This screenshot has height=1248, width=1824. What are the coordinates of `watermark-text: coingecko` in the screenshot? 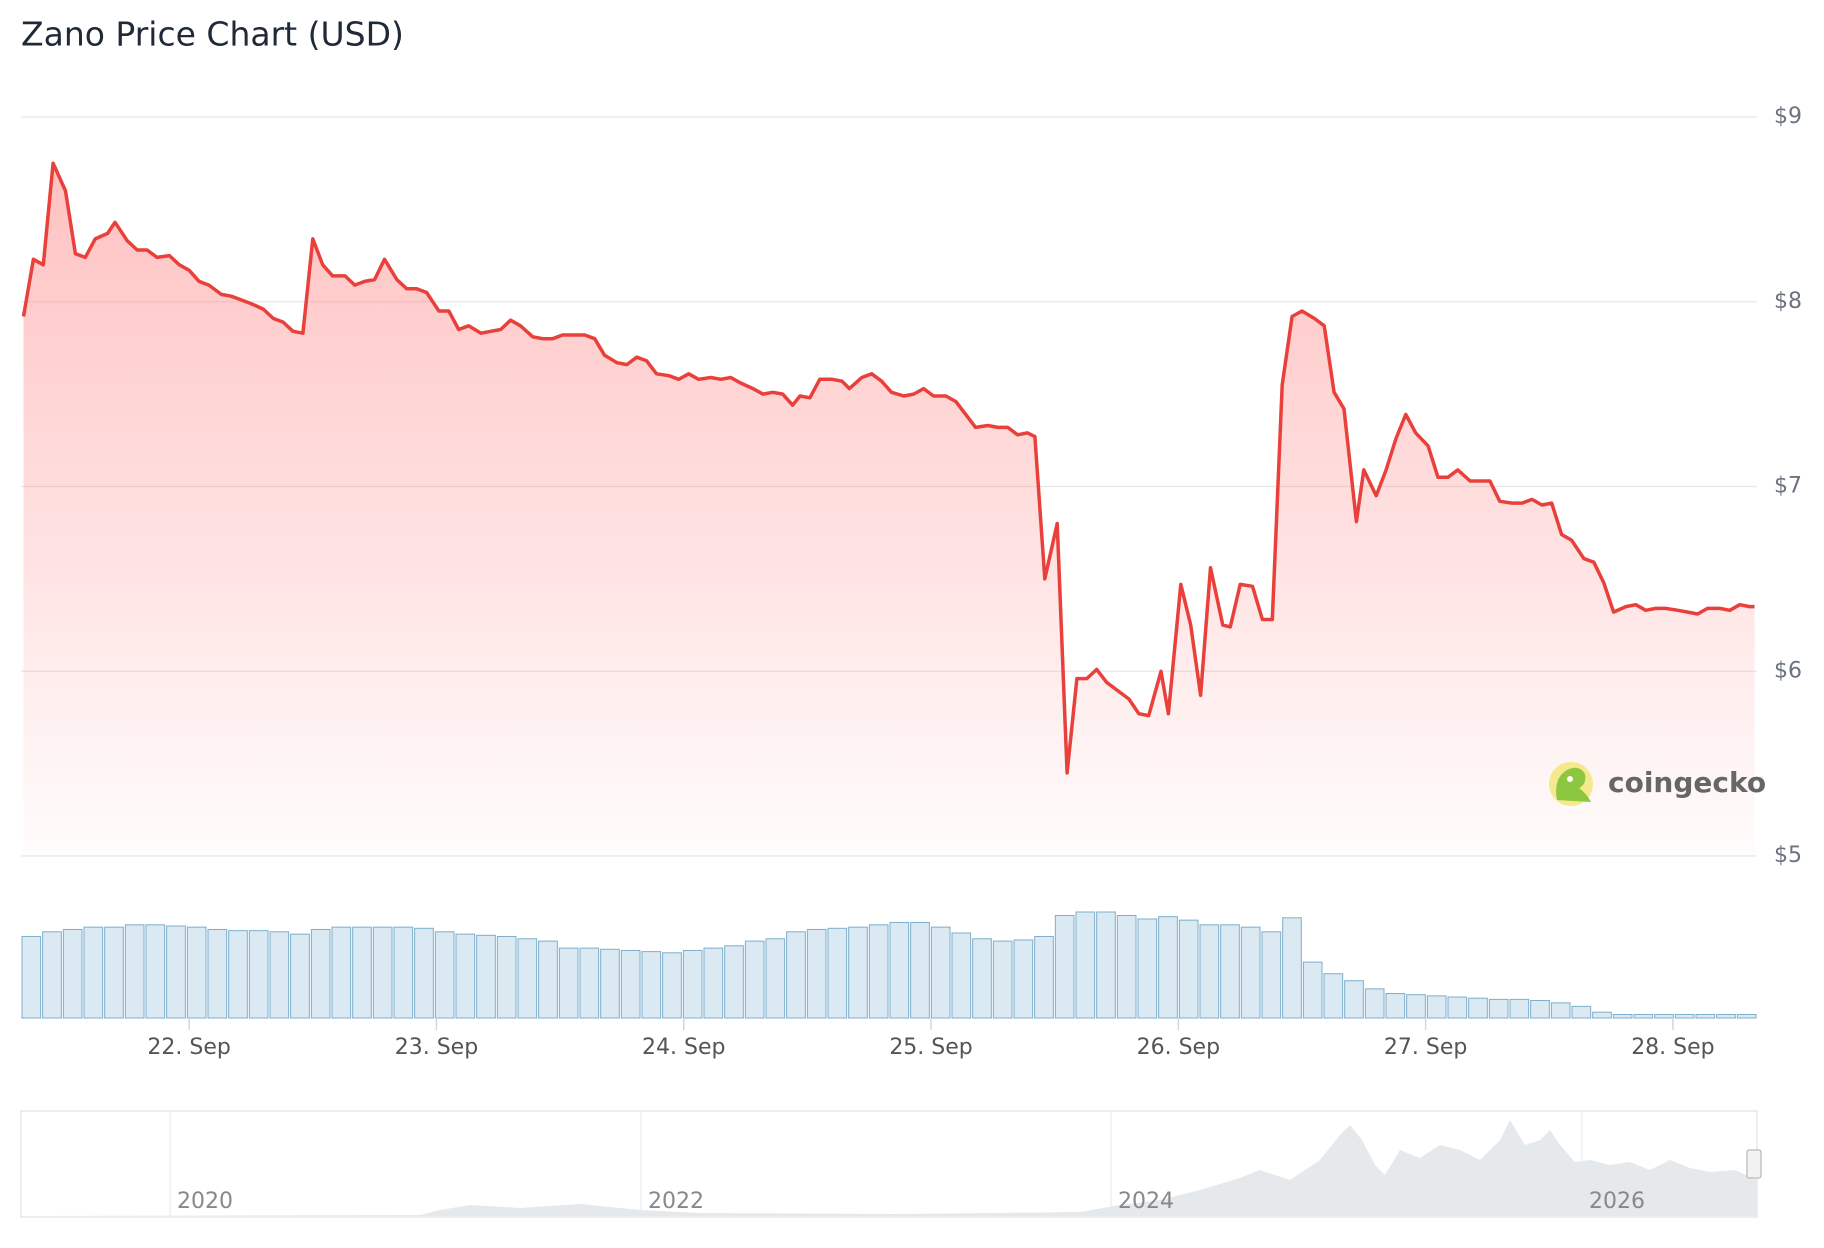 It's located at (1687, 782).